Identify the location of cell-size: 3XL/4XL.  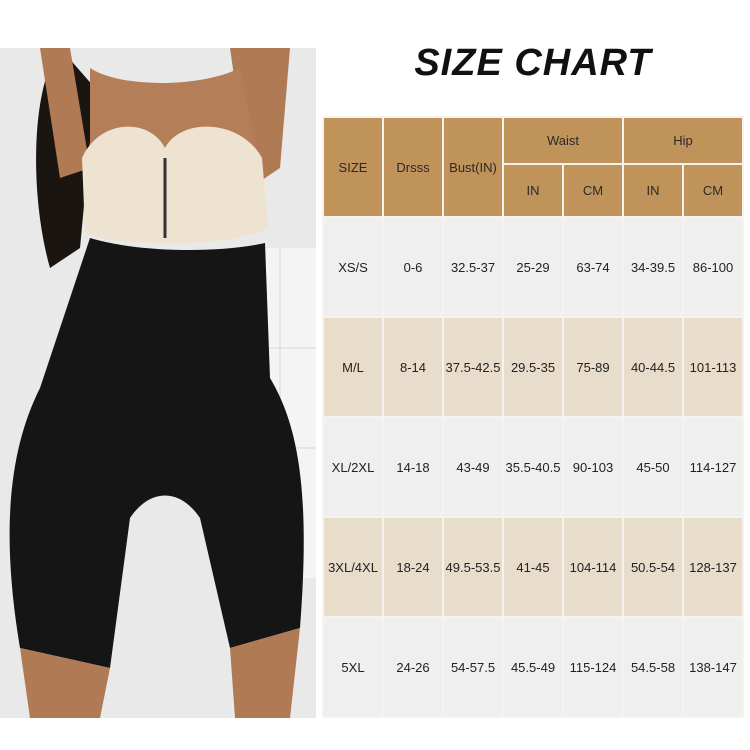
(353, 567).